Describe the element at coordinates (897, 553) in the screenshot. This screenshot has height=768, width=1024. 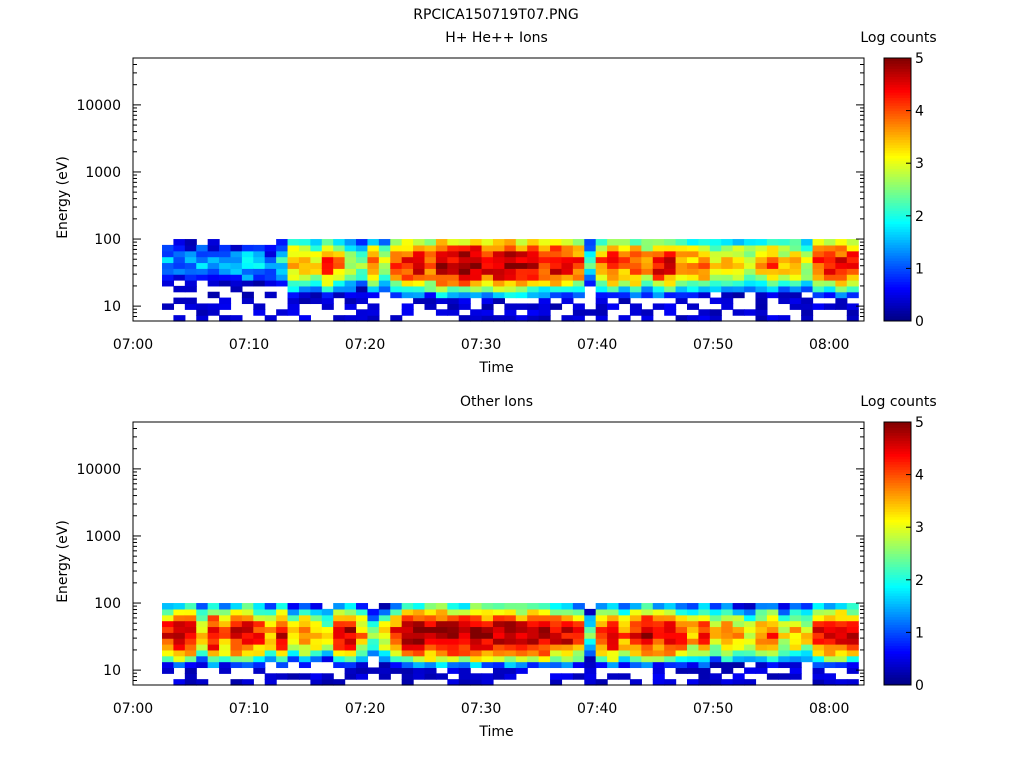
I see `colorbar-frame` at that location.